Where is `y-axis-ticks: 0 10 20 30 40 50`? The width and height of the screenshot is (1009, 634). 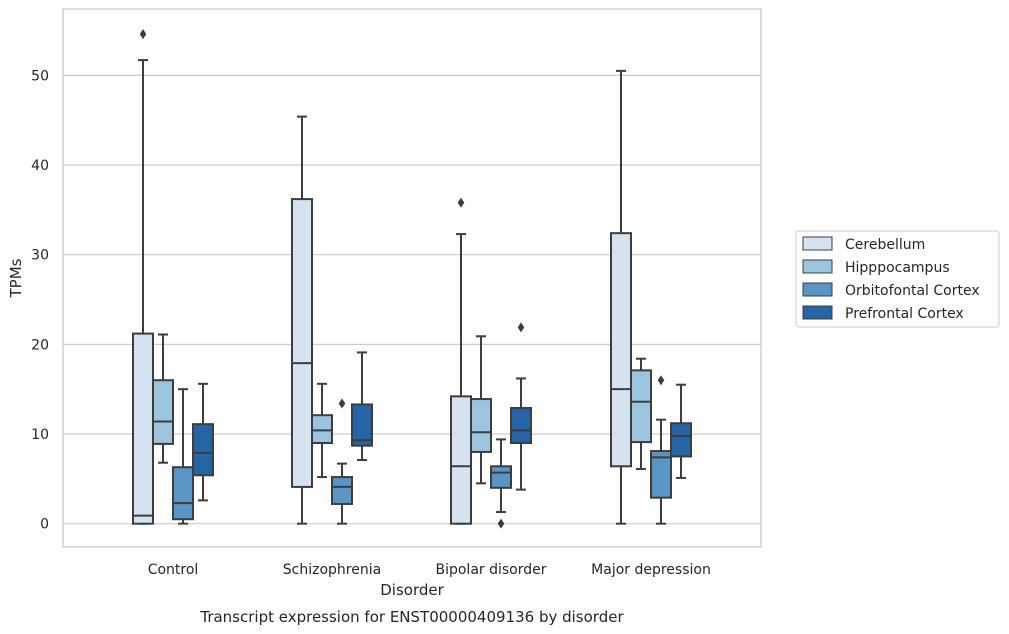
y-axis-ticks: 0 10 20 30 40 50 is located at coordinates (40, 300).